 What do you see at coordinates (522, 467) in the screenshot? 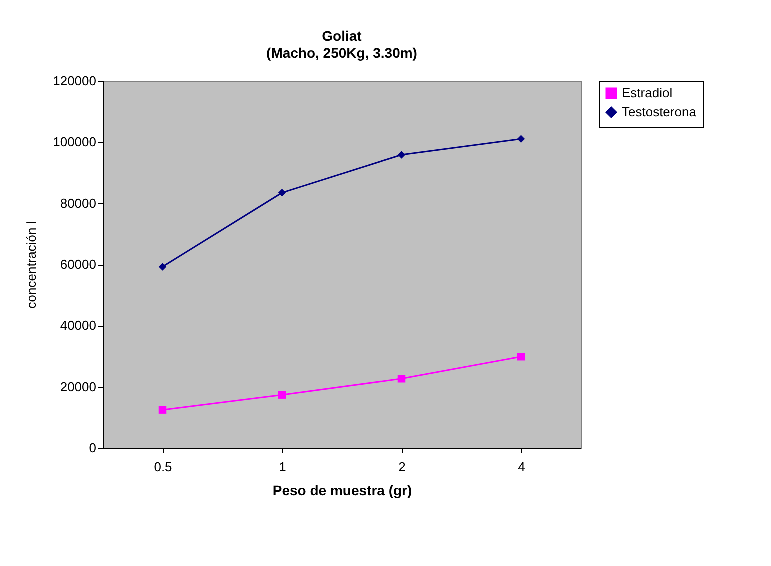
I see `x-tick-label: 4` at bounding box center [522, 467].